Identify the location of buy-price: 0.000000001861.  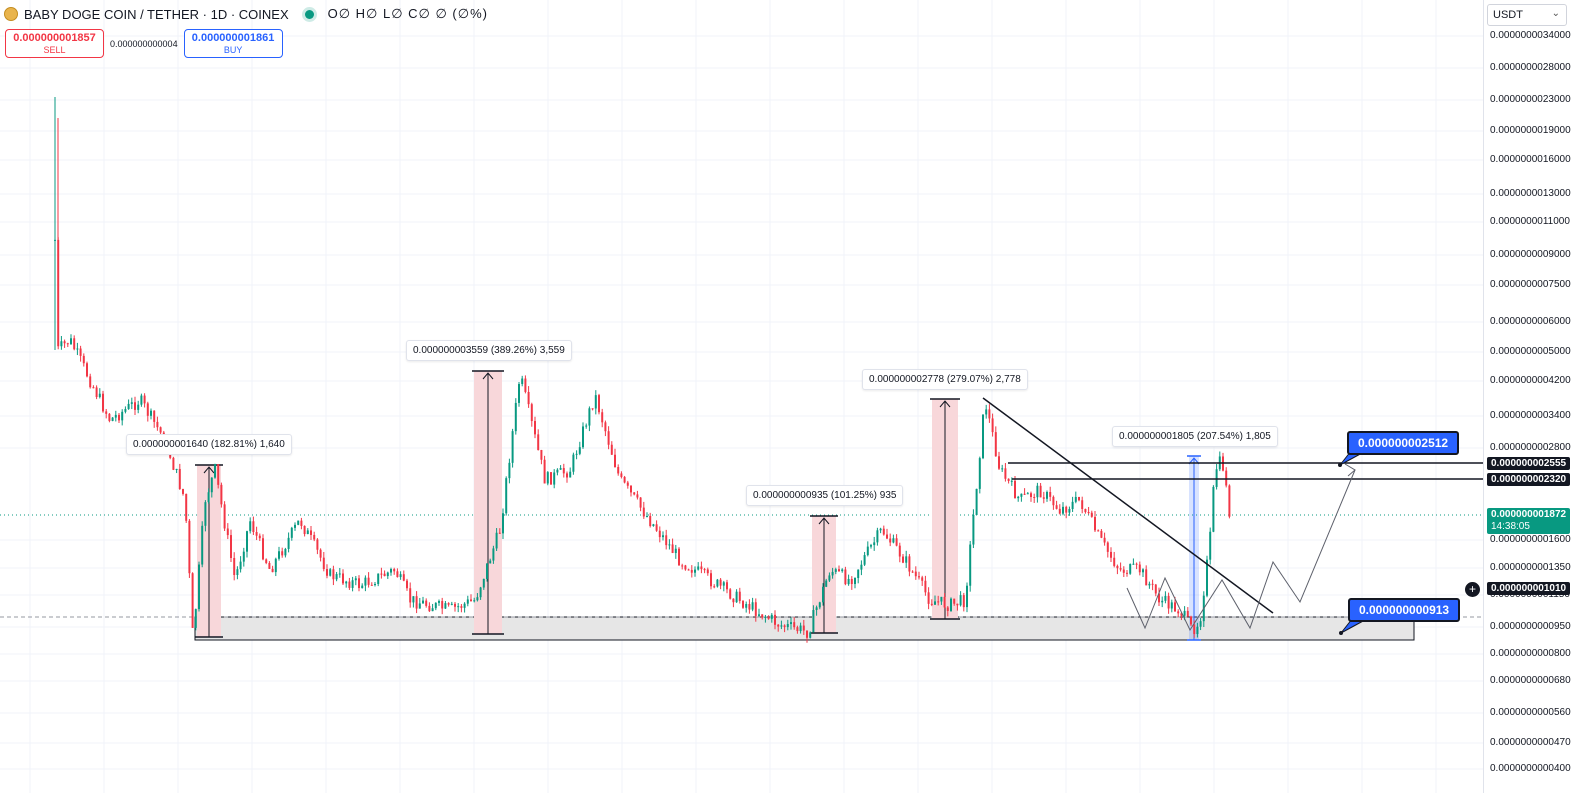
(233, 38).